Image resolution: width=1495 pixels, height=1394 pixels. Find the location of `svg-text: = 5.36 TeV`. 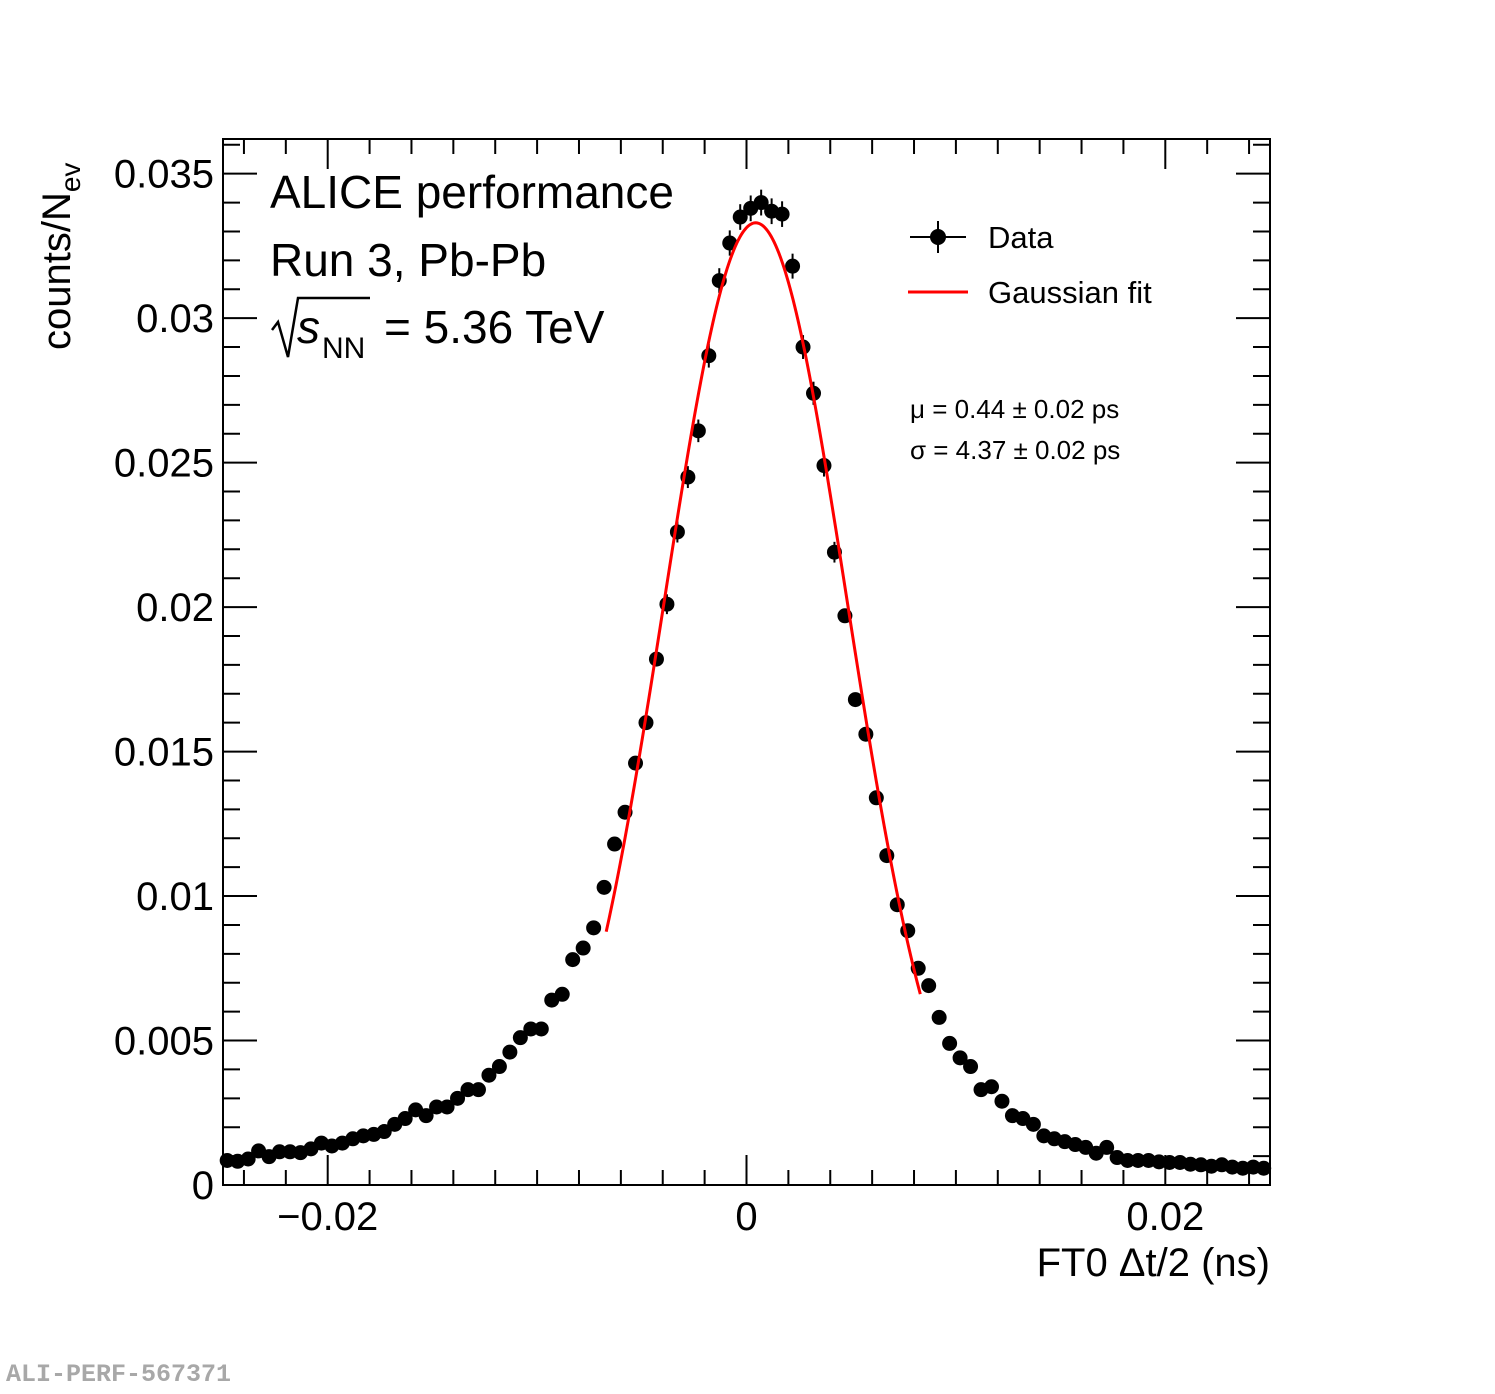

svg-text: = 5.36 TeV is located at coordinates (494, 327).